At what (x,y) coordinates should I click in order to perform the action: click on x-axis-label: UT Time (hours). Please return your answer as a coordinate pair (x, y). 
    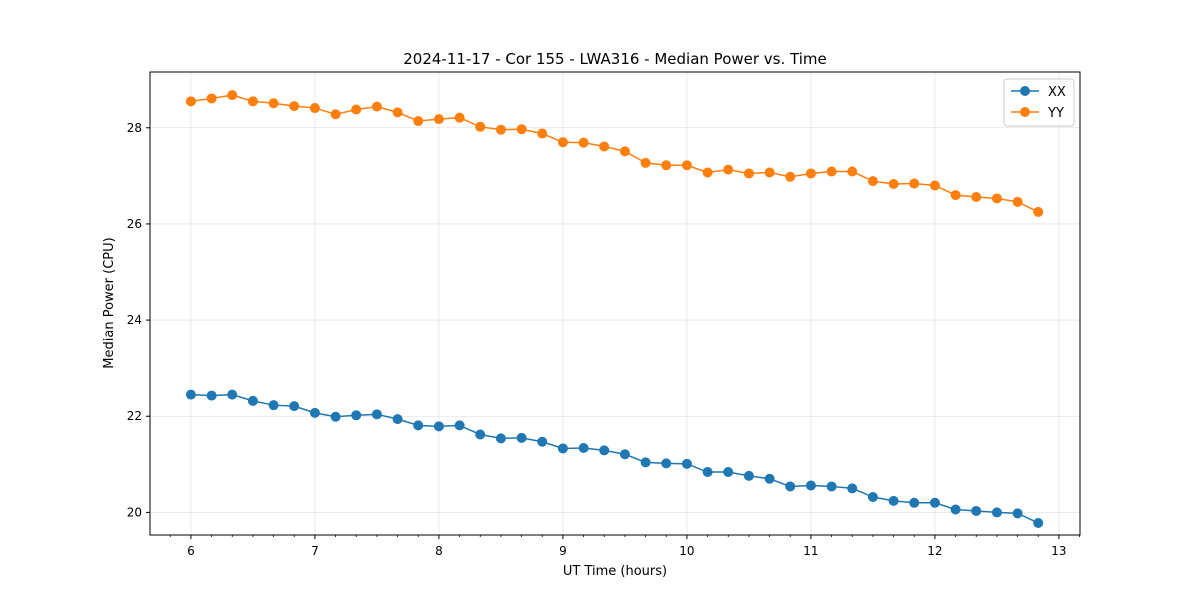
    Looking at the image, I should click on (615, 571).